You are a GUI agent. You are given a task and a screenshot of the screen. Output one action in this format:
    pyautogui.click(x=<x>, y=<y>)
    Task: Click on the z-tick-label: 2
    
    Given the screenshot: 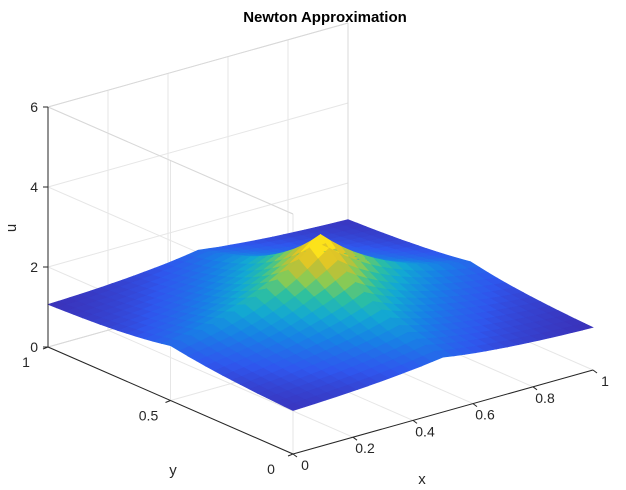 What is the action you would take?
    pyautogui.click(x=34, y=267)
    